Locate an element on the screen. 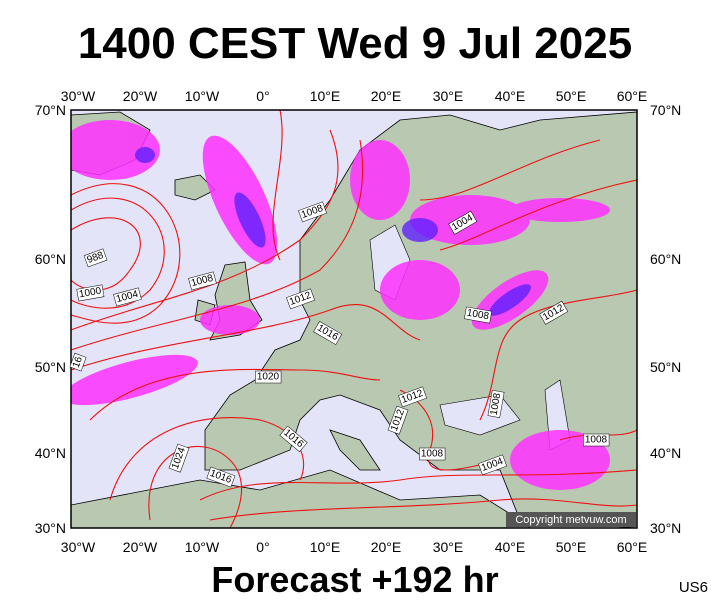 This screenshot has height=605, width=711. isobar-label: 1020 is located at coordinates (268, 377).